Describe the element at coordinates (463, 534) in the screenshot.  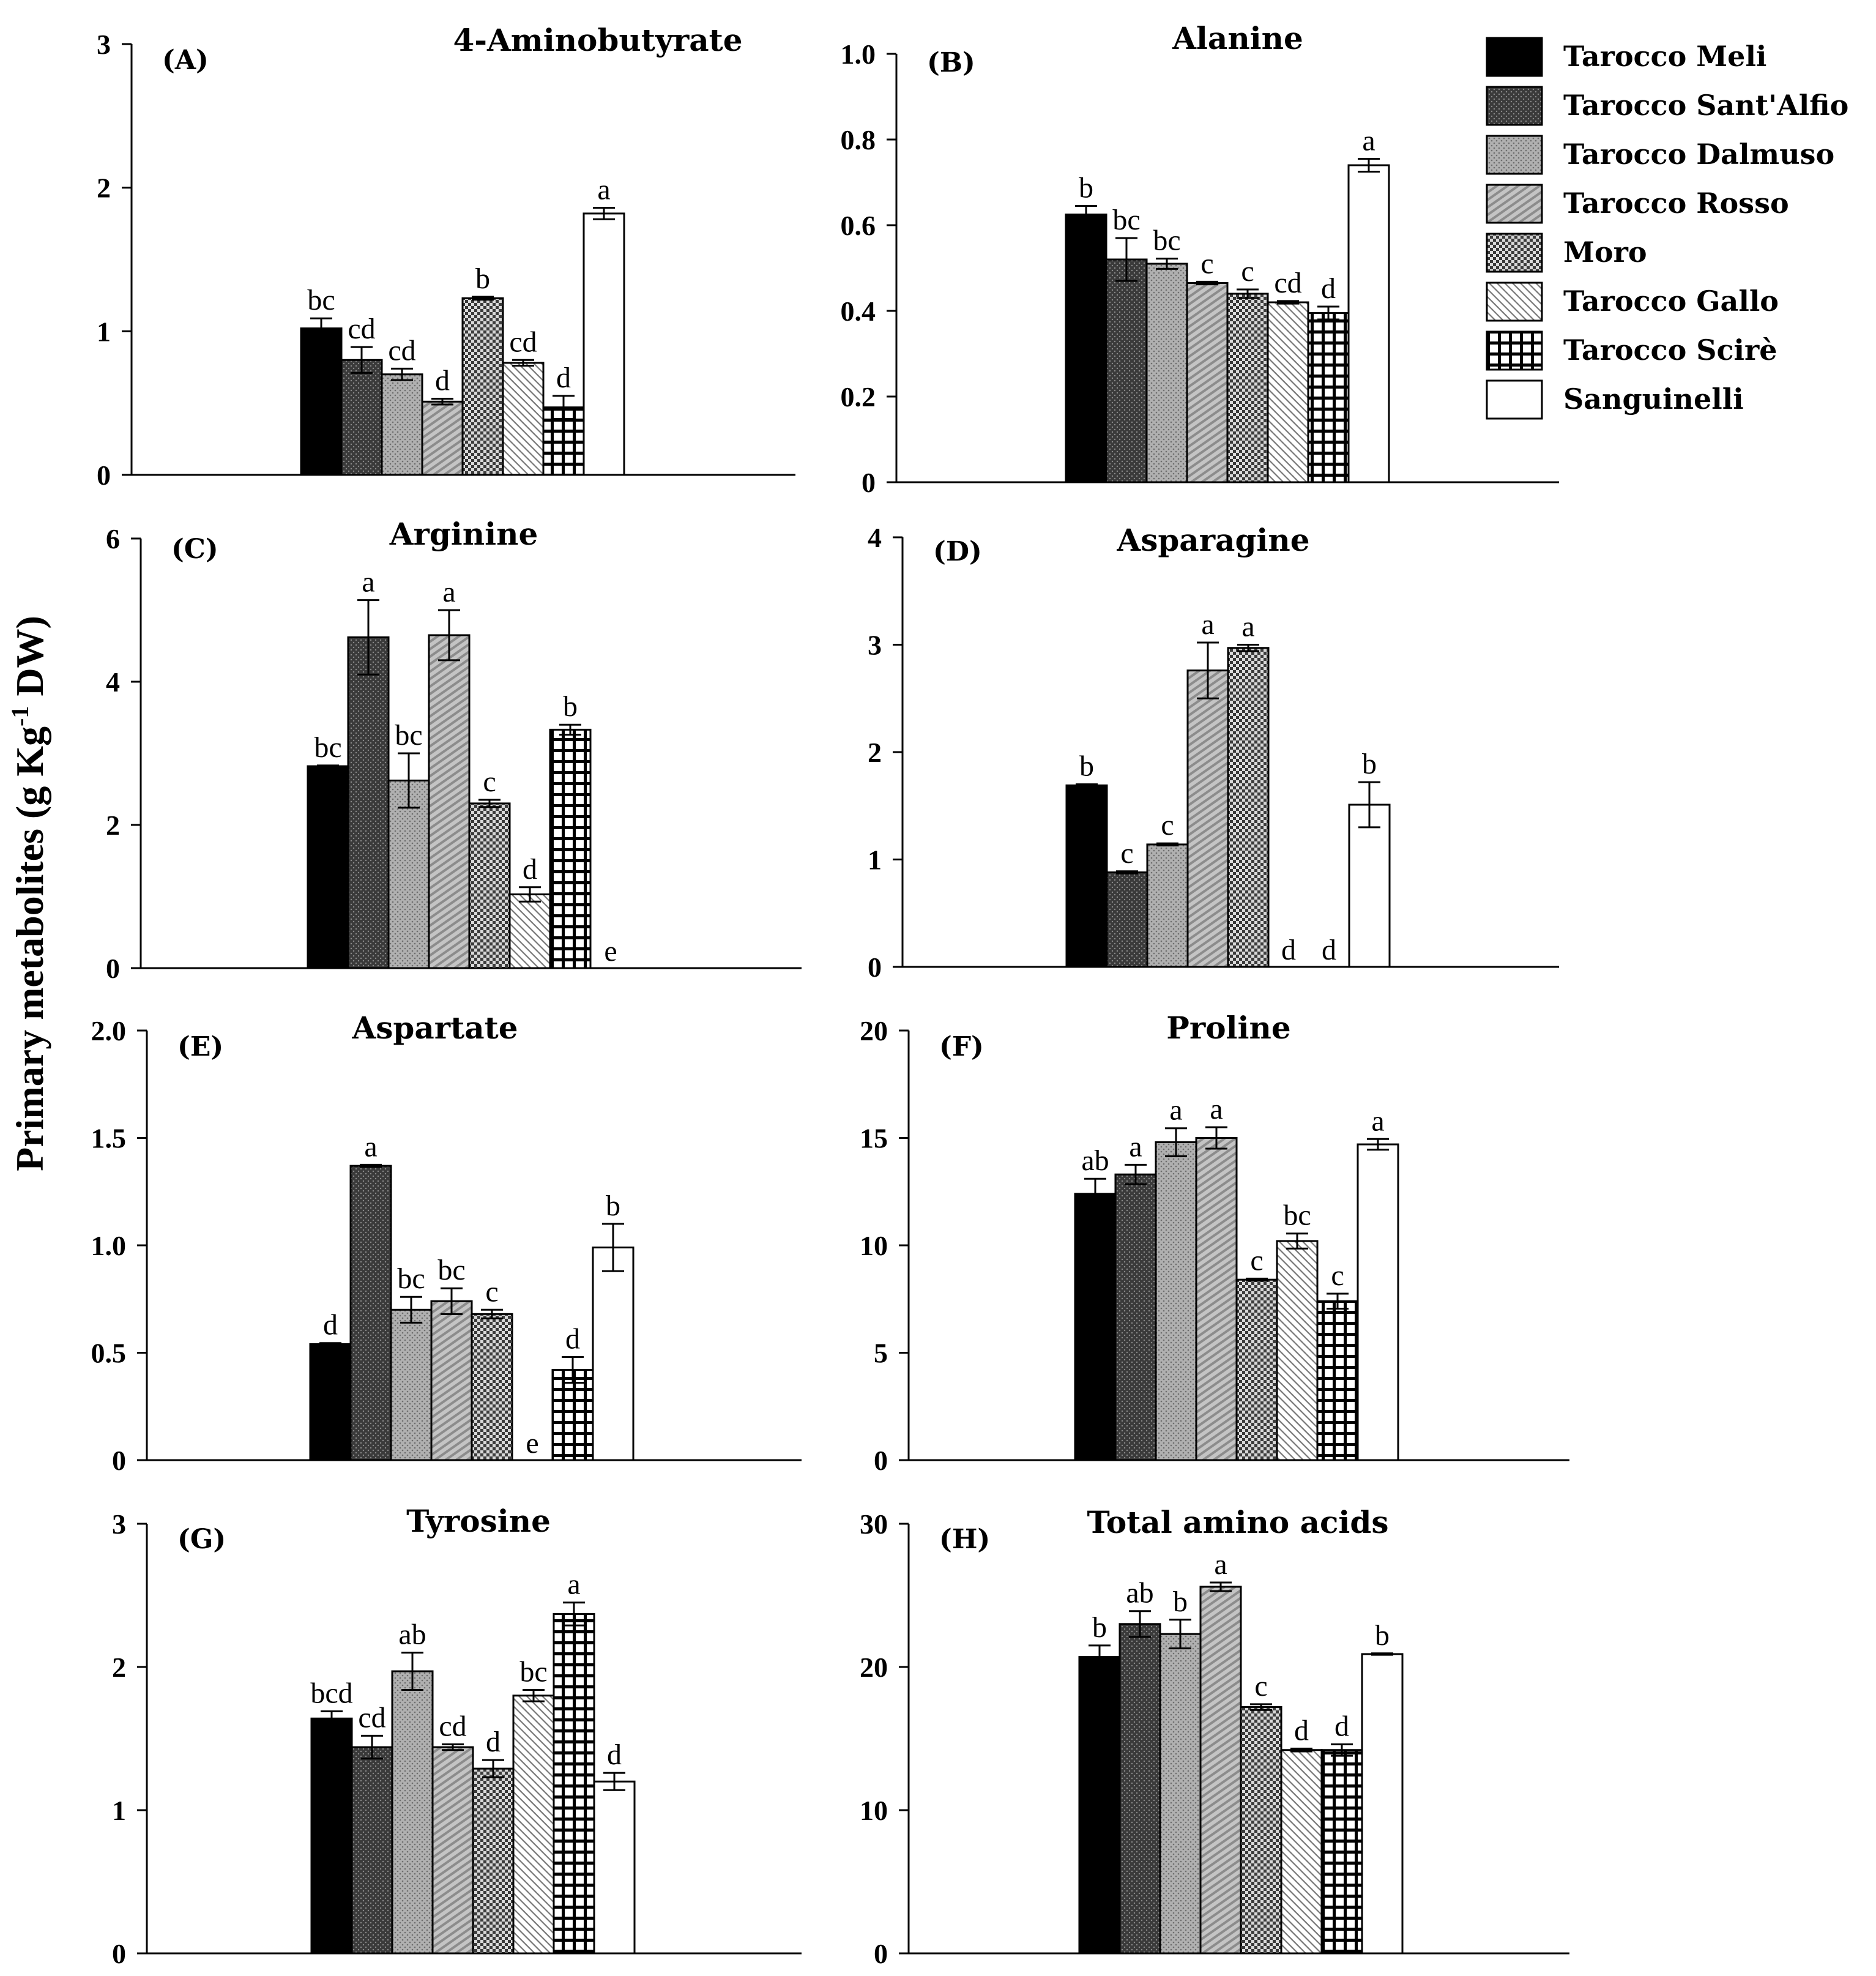
I see `panel-title: Arginine` at that location.